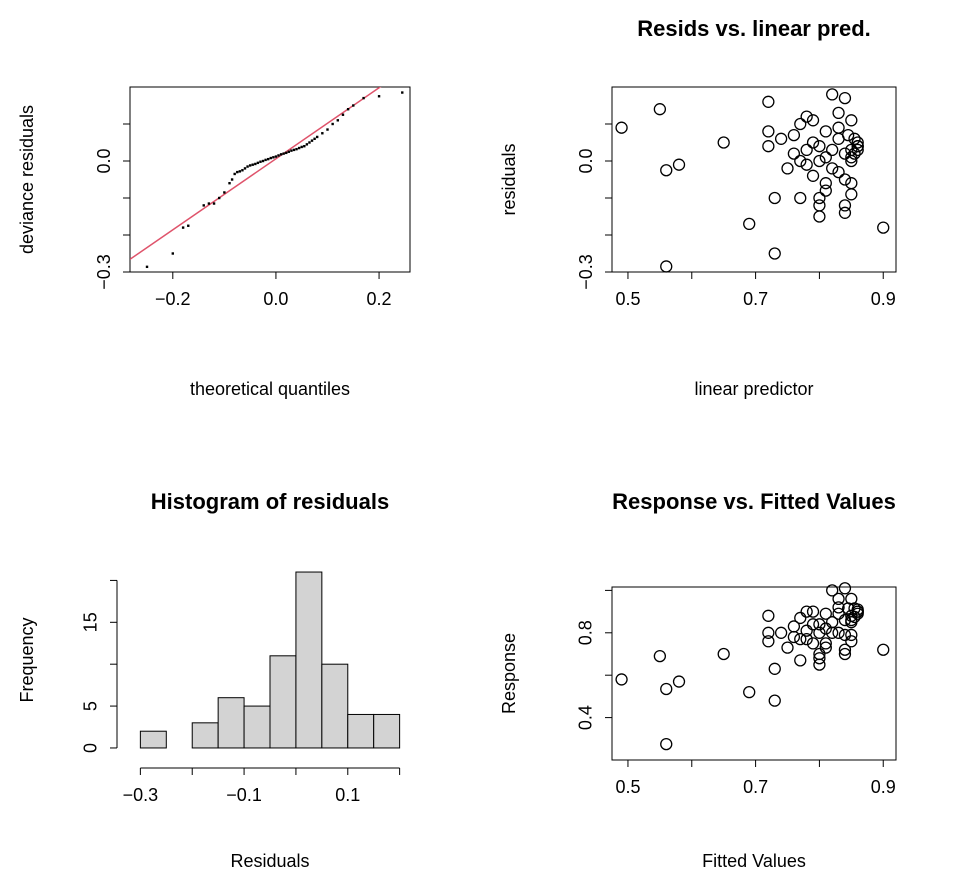  I want to click on x-tick-label: 0.1, so click(347, 795).